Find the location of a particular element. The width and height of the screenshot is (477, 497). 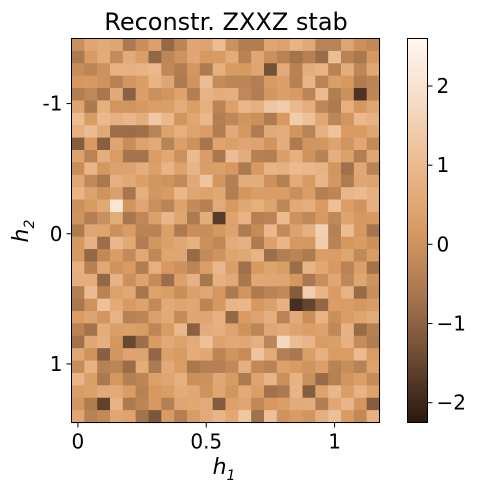

colorbar is located at coordinates (417, 230).